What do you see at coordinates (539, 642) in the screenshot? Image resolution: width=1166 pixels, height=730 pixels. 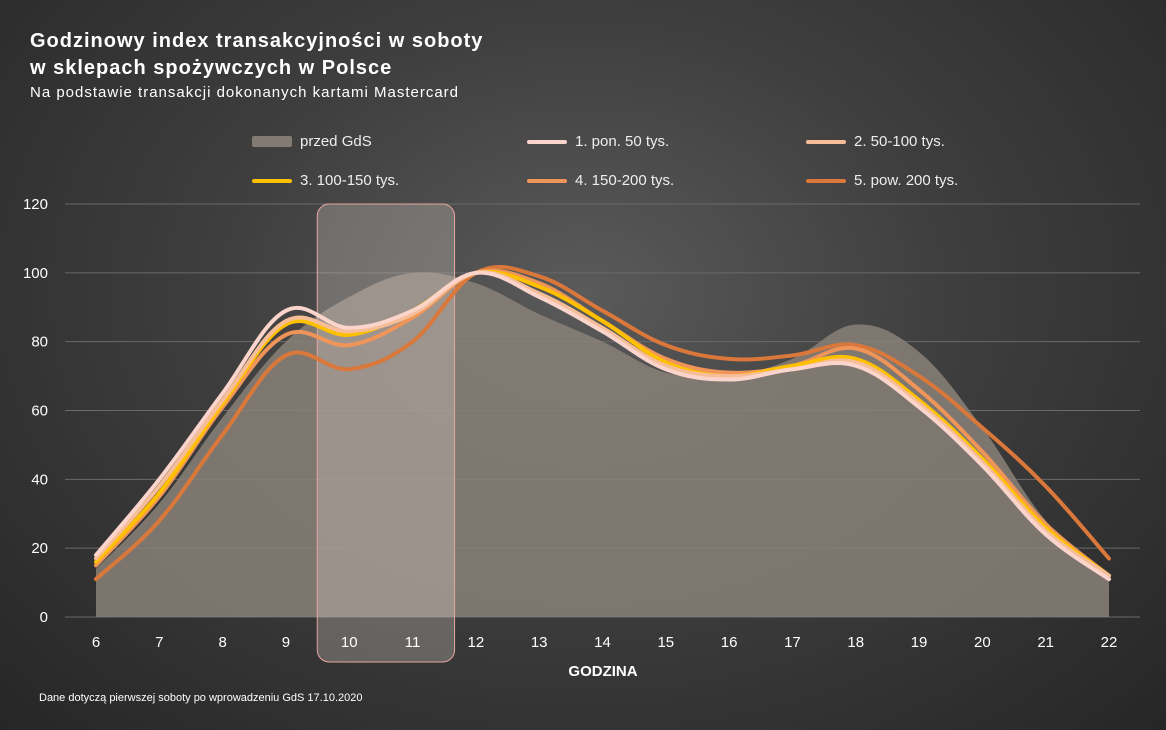 I see `x-tick-label: 13` at bounding box center [539, 642].